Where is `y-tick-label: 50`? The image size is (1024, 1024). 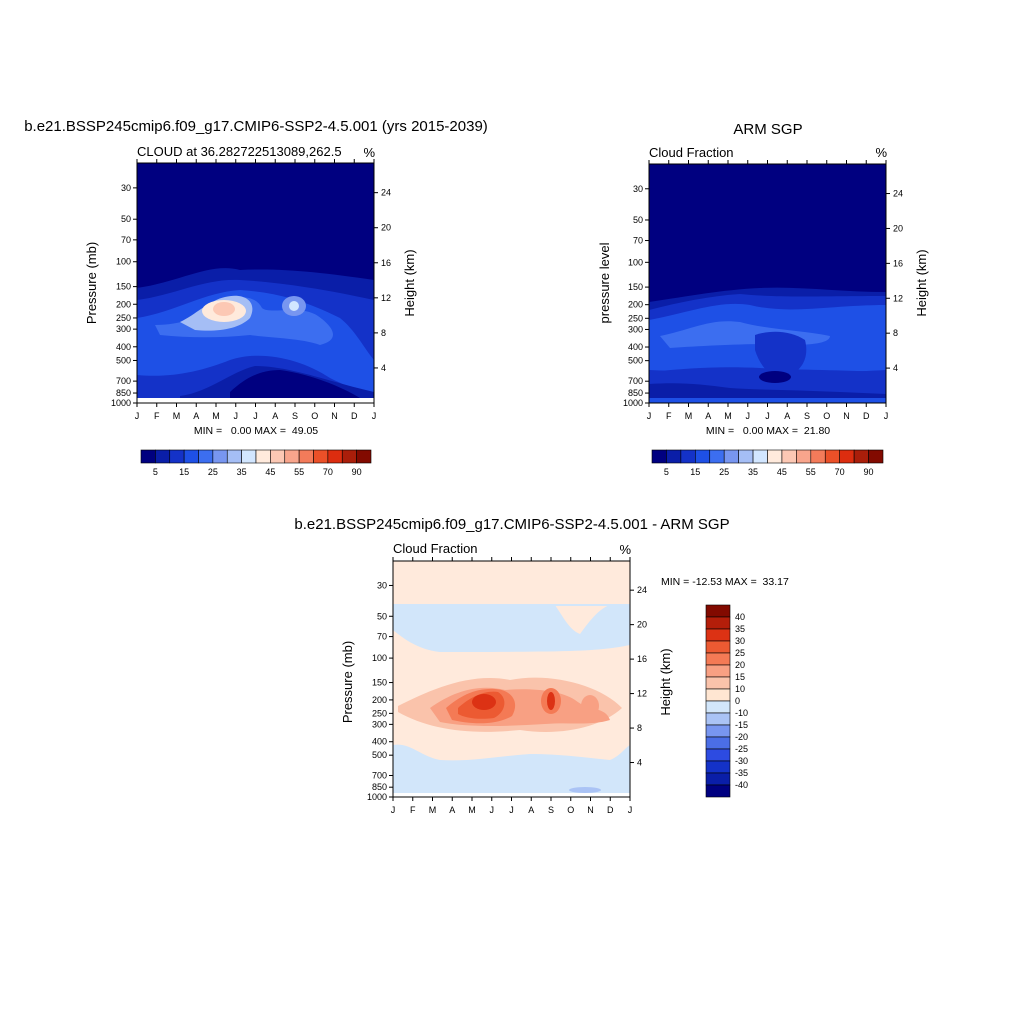
y-tick-label: 50 is located at coordinates (382, 616).